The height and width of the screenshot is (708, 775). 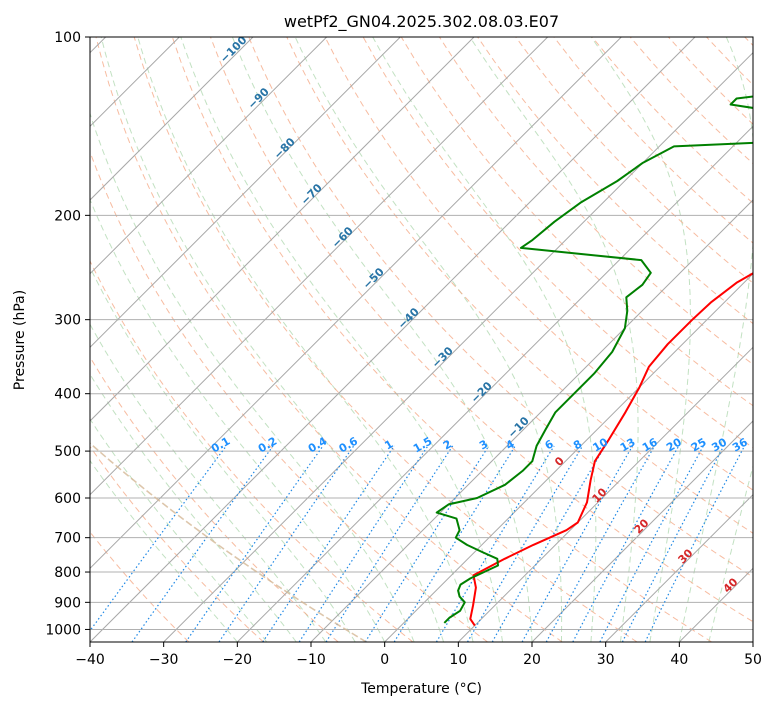 I want to click on x-tick-label: 50, so click(x=753, y=660).